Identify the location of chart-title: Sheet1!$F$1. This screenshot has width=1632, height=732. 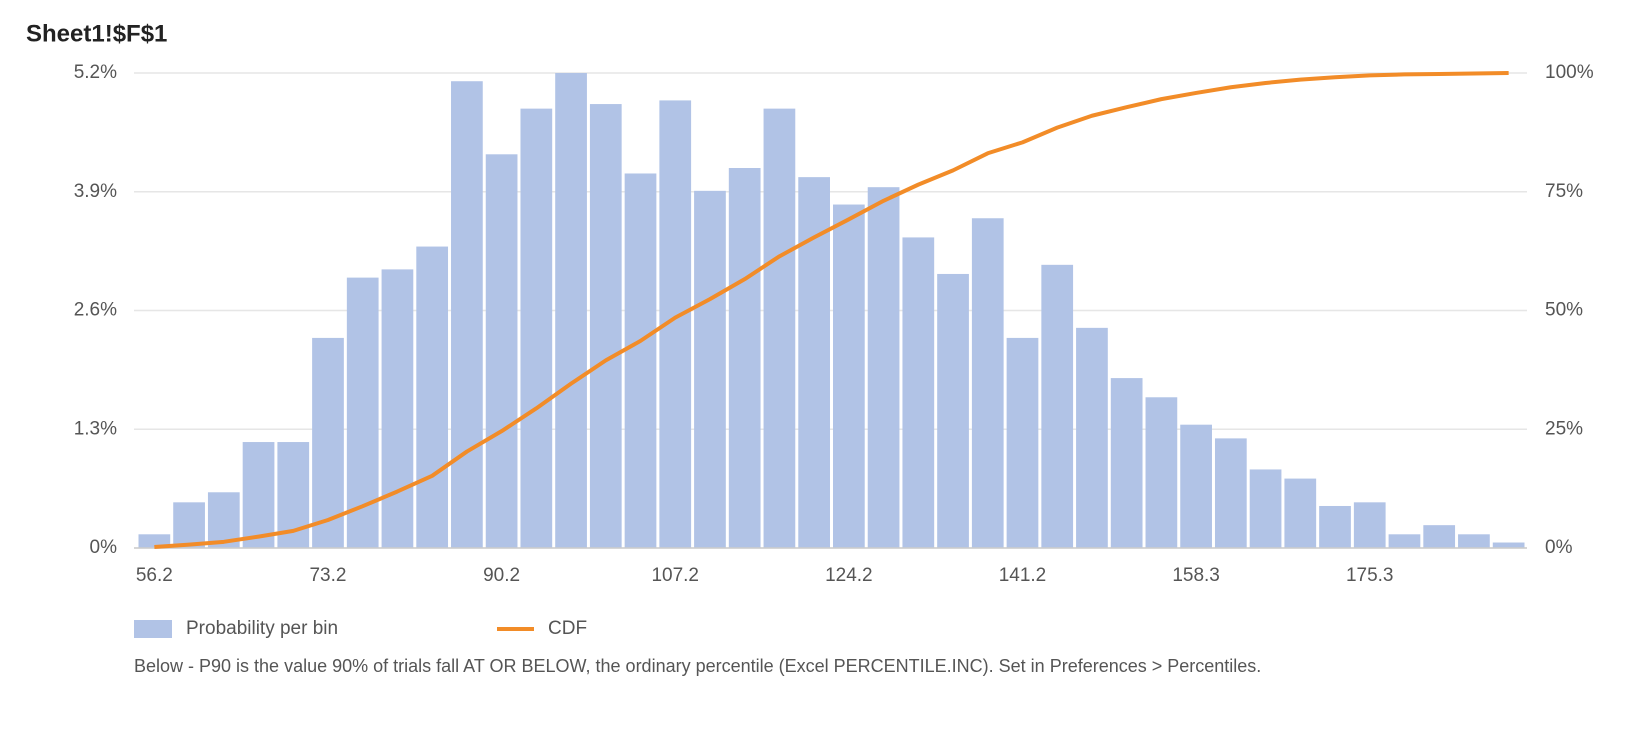
(96, 33).